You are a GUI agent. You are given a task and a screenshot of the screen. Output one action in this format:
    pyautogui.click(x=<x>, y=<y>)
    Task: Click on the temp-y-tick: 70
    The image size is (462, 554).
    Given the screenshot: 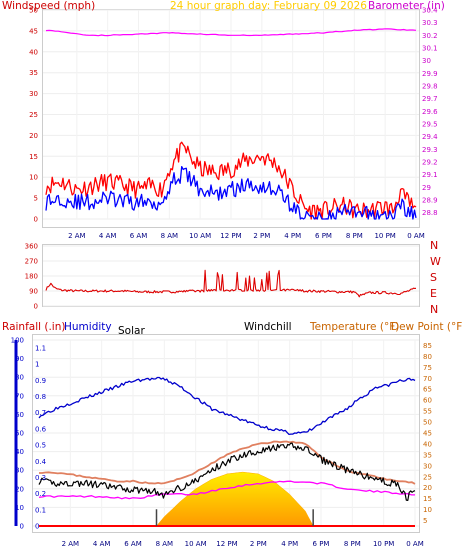 What is the action you would take?
    pyautogui.click(x=427, y=379)
    